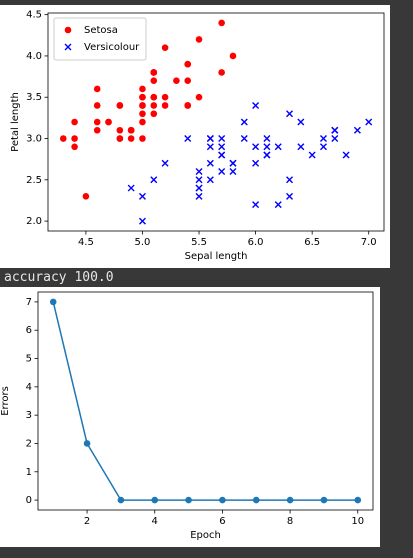 The width and height of the screenshot is (413, 558). What do you see at coordinates (15, 122) in the screenshot?
I see `y-axis-label: Petal length` at bounding box center [15, 122].